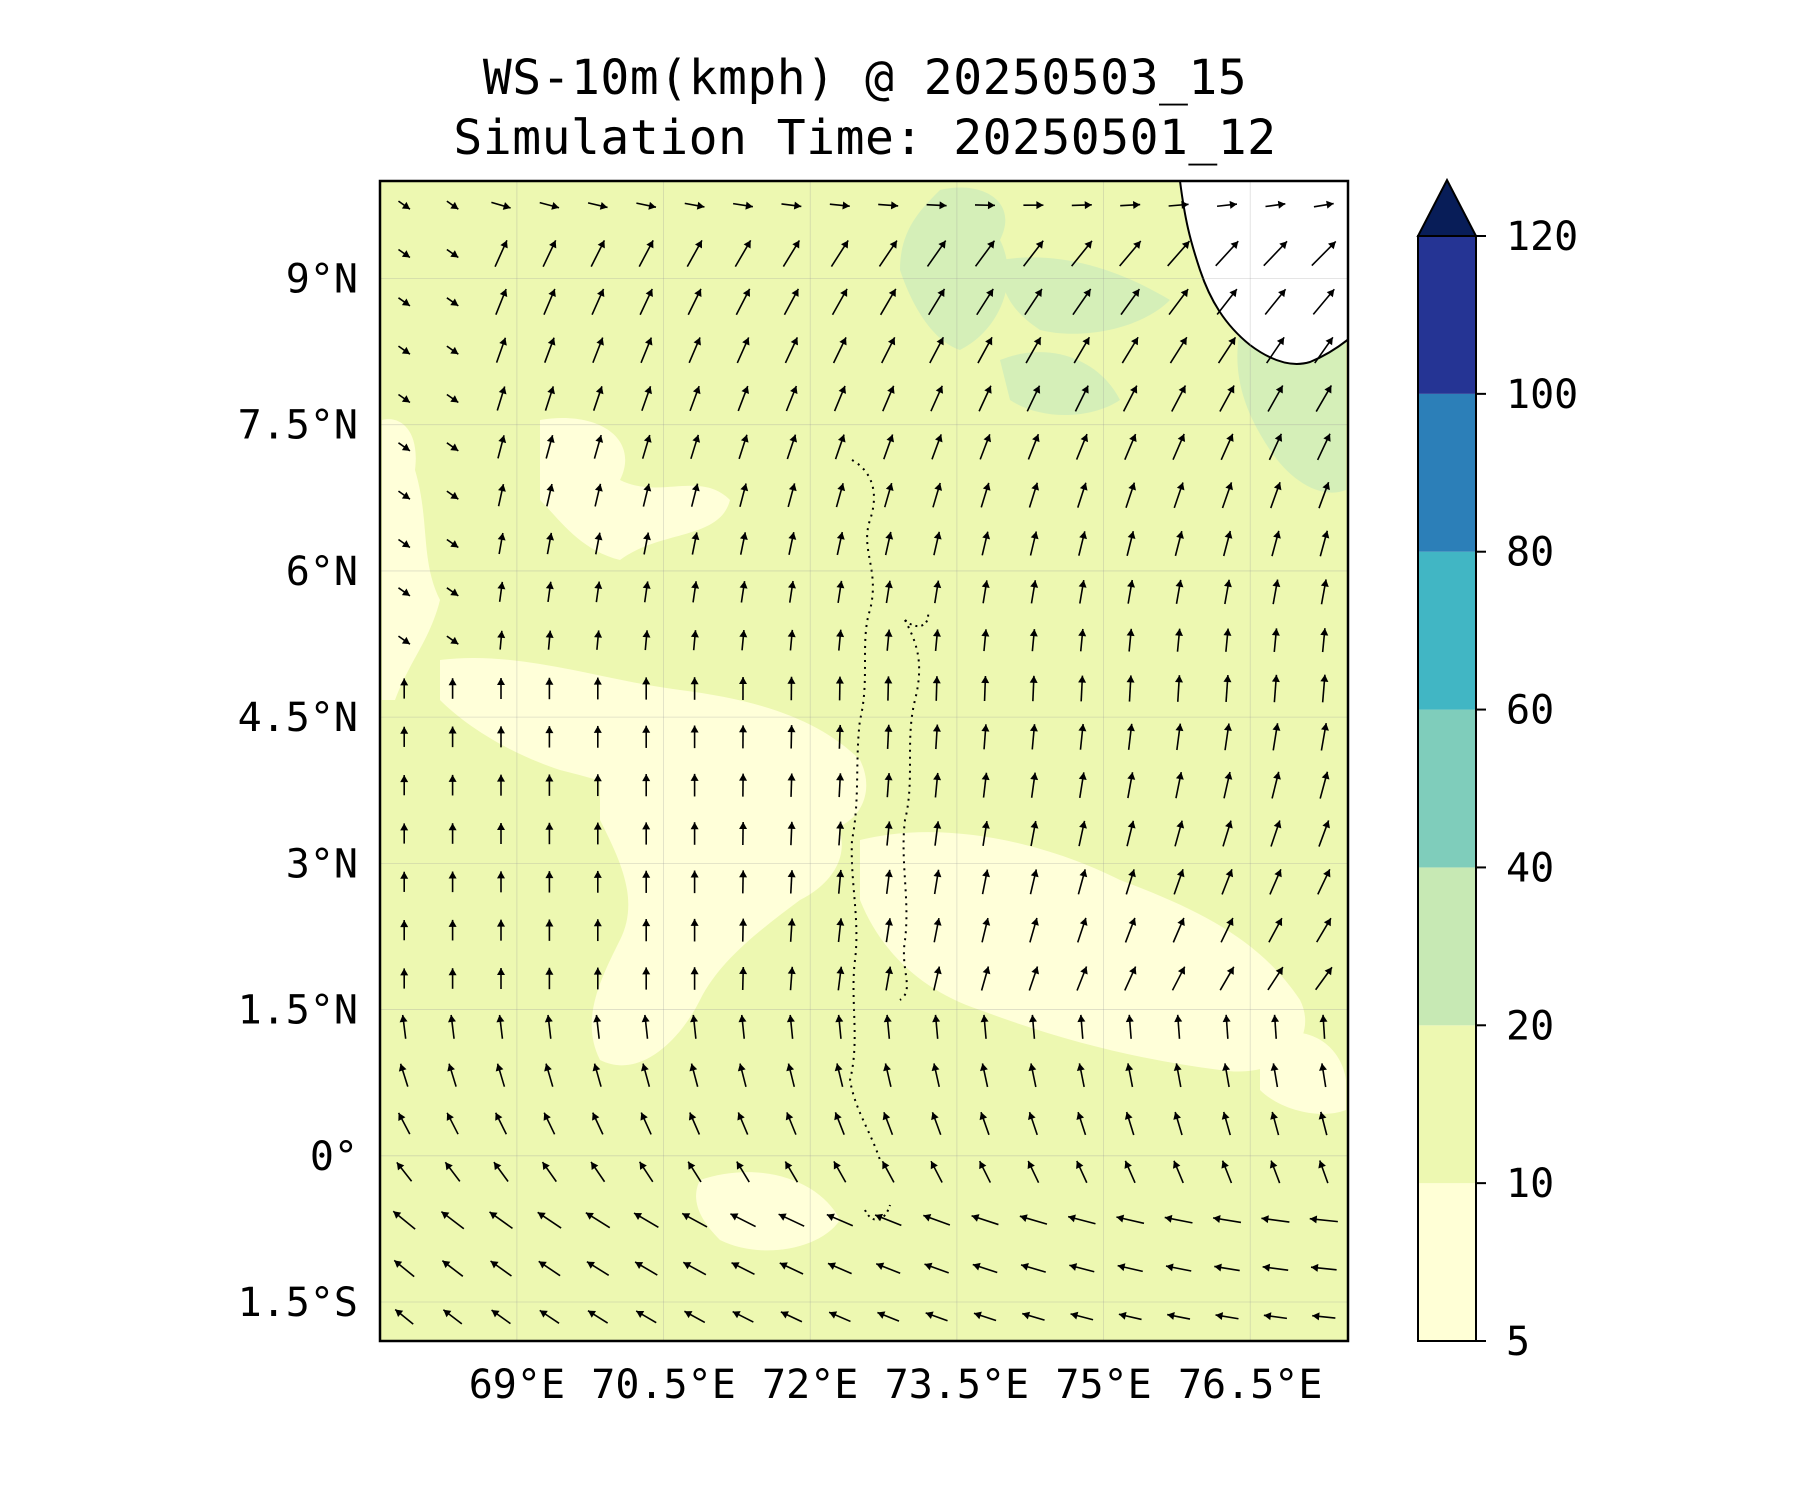 The image size is (1800, 1500). Describe the element at coordinates (1530, 711) in the screenshot. I see `colorbar-tick-label: 60` at that location.